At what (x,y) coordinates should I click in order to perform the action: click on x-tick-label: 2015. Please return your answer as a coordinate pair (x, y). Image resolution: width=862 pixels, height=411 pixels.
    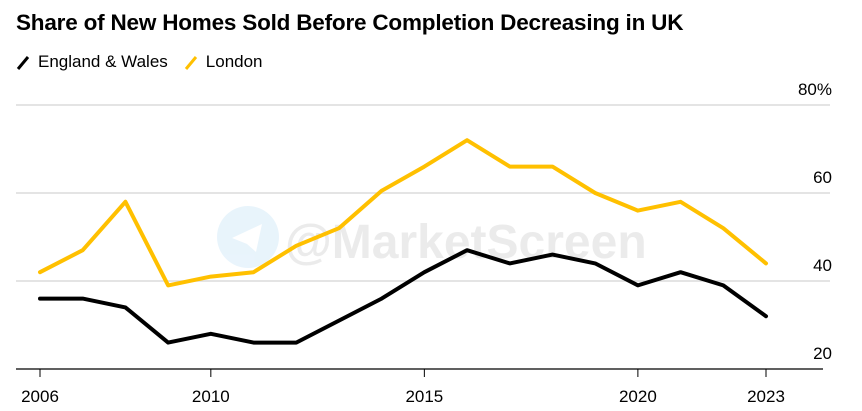
    Looking at the image, I should click on (424, 396).